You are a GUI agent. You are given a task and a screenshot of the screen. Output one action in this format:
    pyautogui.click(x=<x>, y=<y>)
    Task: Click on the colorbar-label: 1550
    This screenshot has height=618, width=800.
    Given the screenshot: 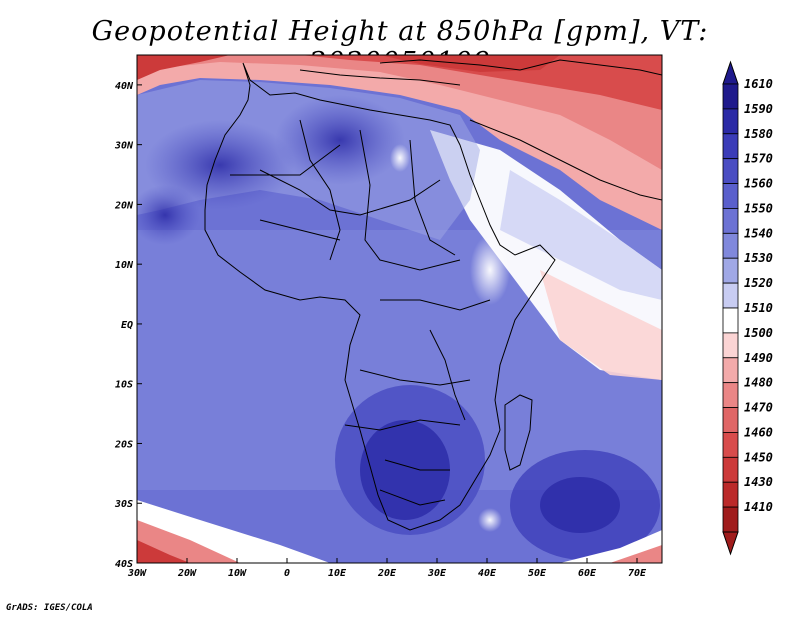 What is the action you would take?
    pyautogui.click(x=758, y=208)
    